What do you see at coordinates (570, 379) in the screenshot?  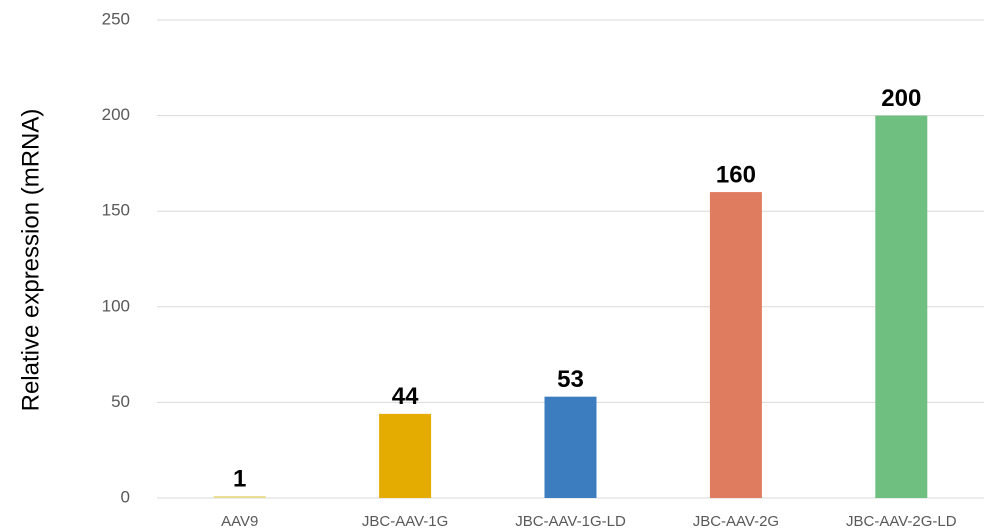 I see `data-label: 53` at bounding box center [570, 379].